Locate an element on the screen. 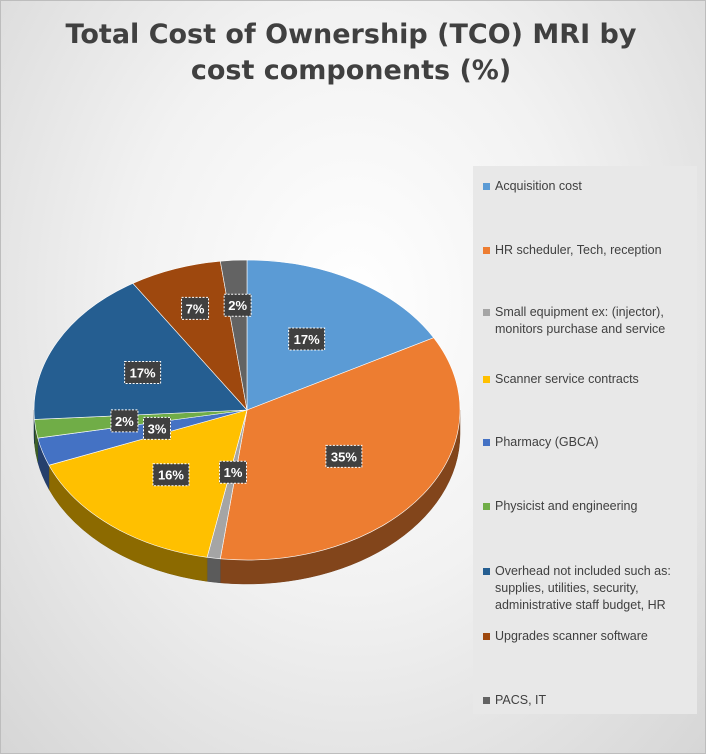 Image resolution: width=706 pixels, height=754 pixels. legend-label: Acquisition cost is located at coordinates (538, 186).